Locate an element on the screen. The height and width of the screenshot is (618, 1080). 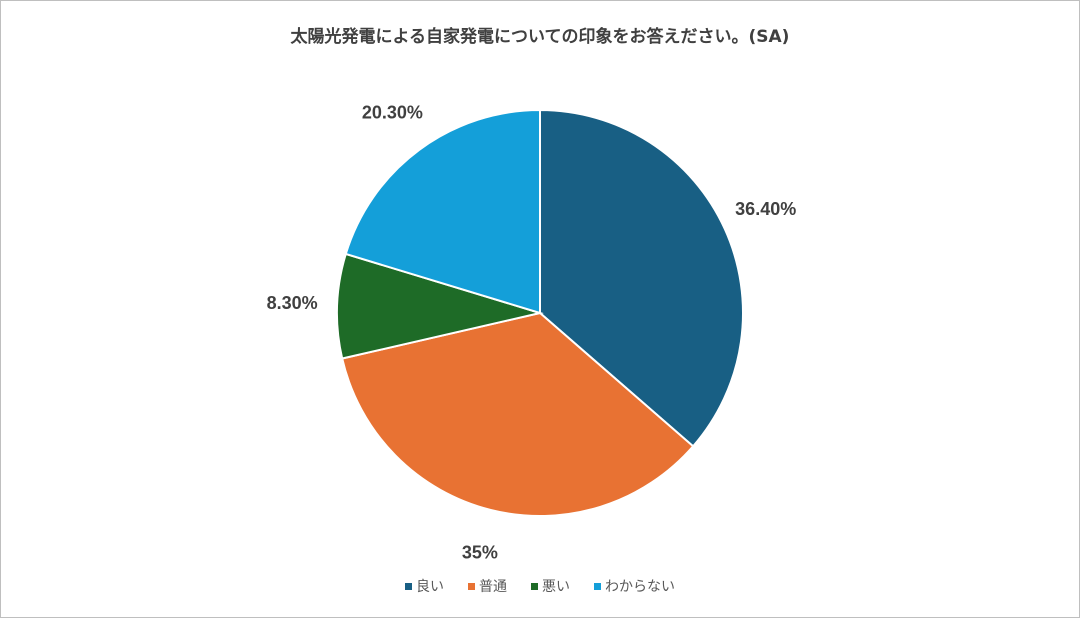
legend-label: 良い is located at coordinates (430, 587).